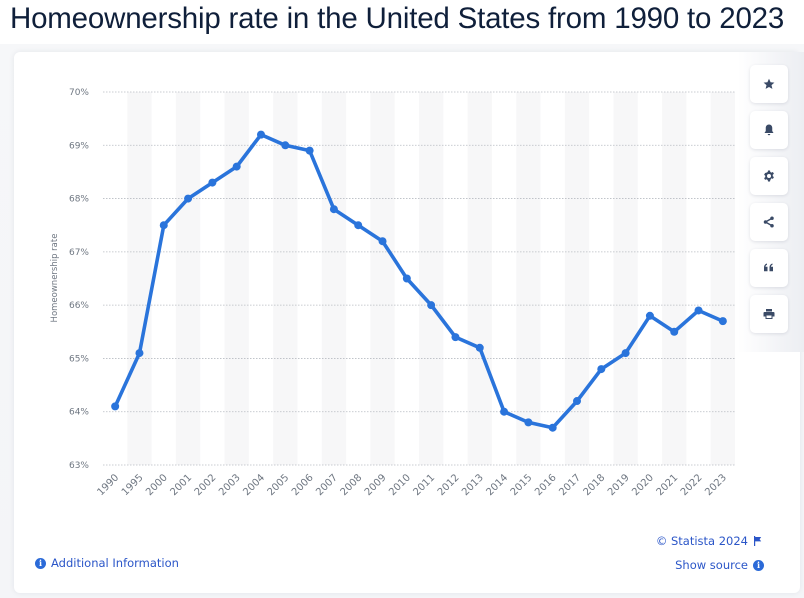  I want to click on x-tick-label: 2015, so click(522, 485).